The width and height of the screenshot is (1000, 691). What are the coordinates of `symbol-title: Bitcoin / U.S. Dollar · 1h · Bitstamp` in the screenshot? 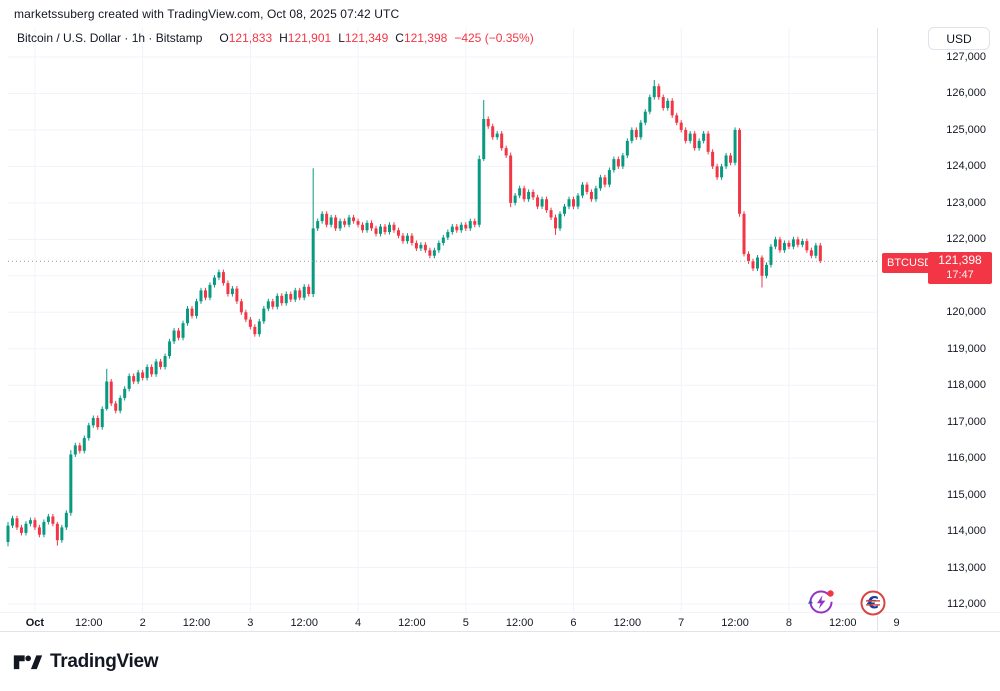 It's located at (110, 38).